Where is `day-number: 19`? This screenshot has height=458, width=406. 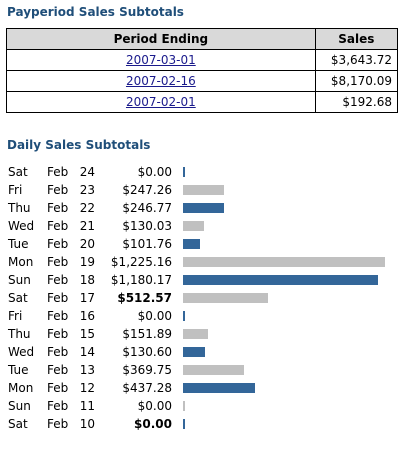 day-number: 19 is located at coordinates (87, 262).